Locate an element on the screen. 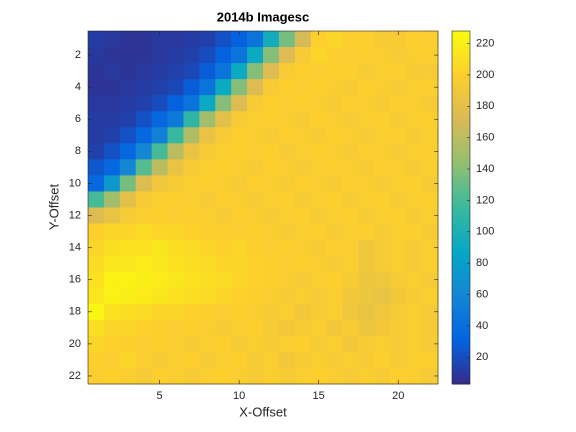 This screenshot has height=432, width=576. x-axis-label: X-Offset is located at coordinates (263, 411).